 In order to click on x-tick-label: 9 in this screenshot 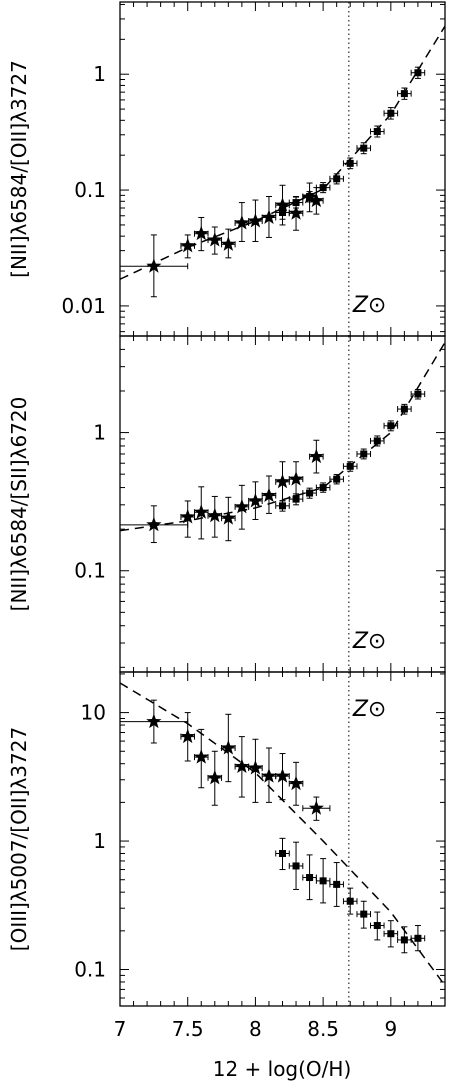, I will do `click(390, 1029)`.